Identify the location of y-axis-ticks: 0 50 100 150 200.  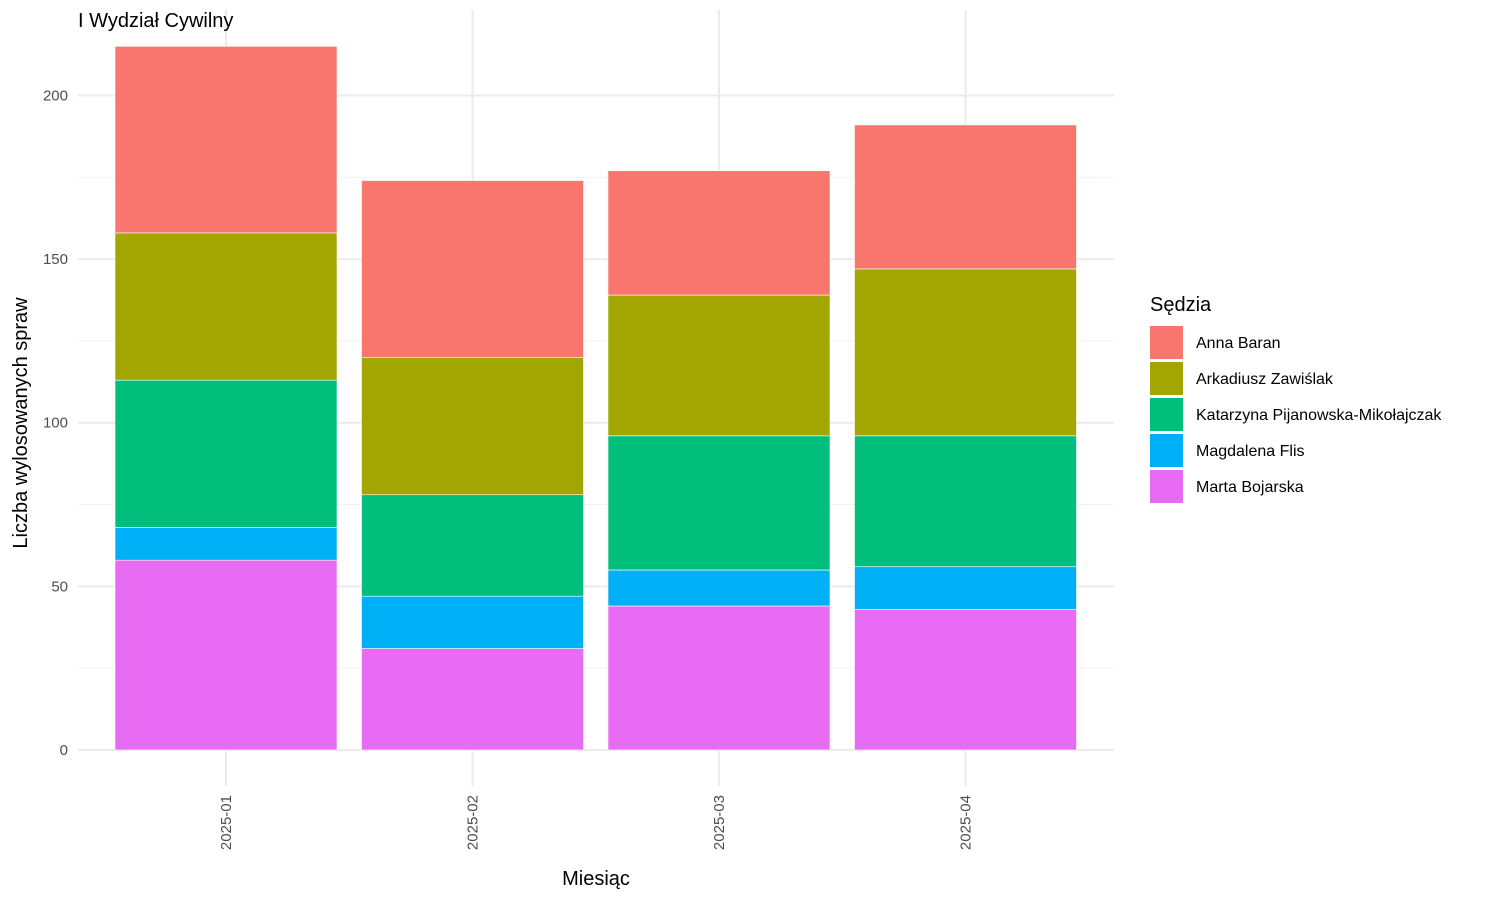
(55, 423).